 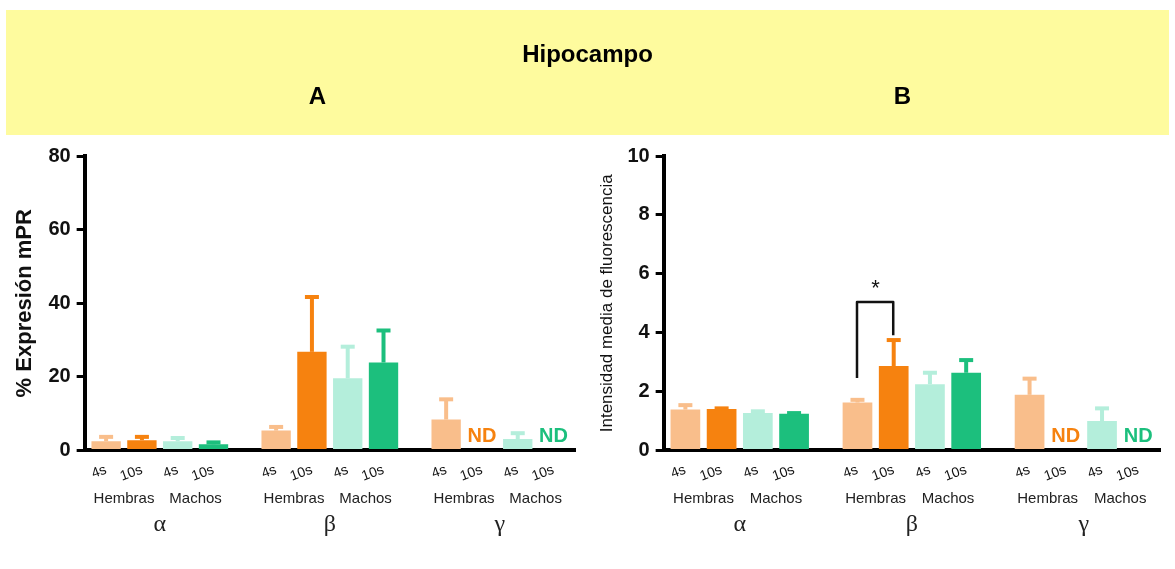 I want to click on chart-subtitle: A, so click(x=317, y=96).